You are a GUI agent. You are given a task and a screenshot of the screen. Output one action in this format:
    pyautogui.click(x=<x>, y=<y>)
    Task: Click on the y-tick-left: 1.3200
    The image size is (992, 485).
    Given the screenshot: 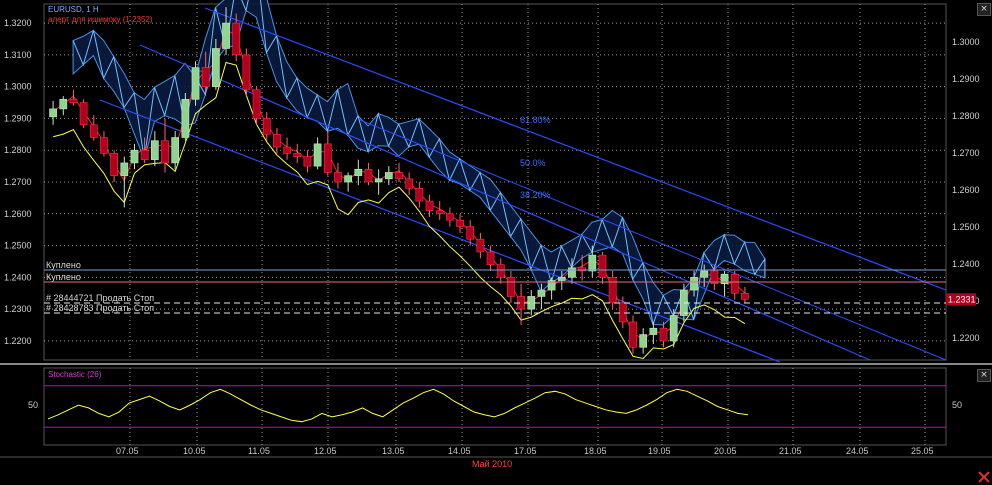 What is the action you would take?
    pyautogui.click(x=18, y=23)
    